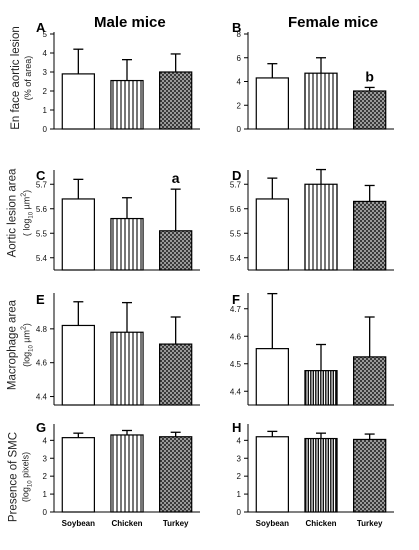 This screenshot has width=419, height=550. What do you see at coordinates (42, 363) in the screenshot?
I see `y-tick-label: 4.6` at bounding box center [42, 363].